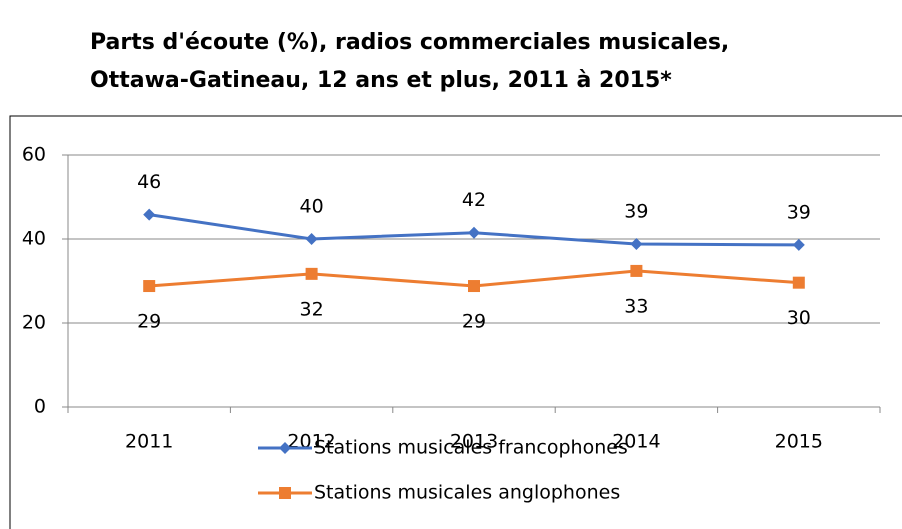 The width and height of the screenshot is (902, 529). I want to click on legend-label: Stations musicales francophones, so click(471, 448).